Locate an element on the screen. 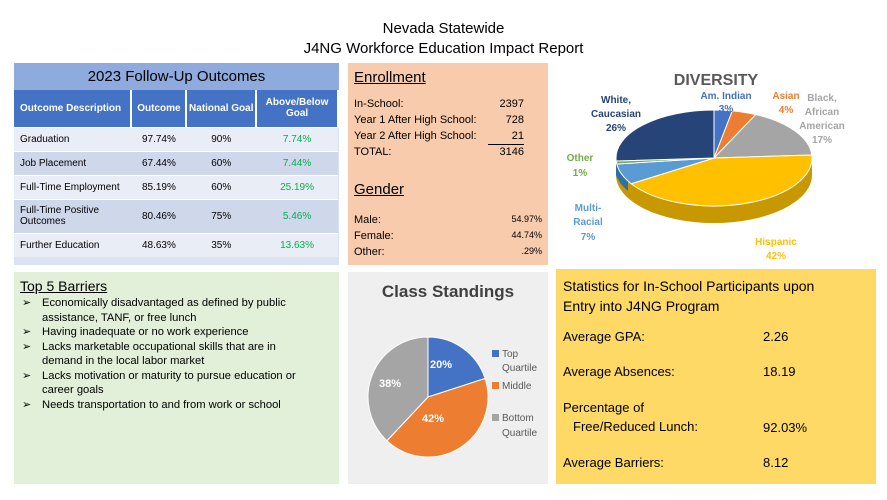  label-other-pct: 1% is located at coordinates (580, 173).